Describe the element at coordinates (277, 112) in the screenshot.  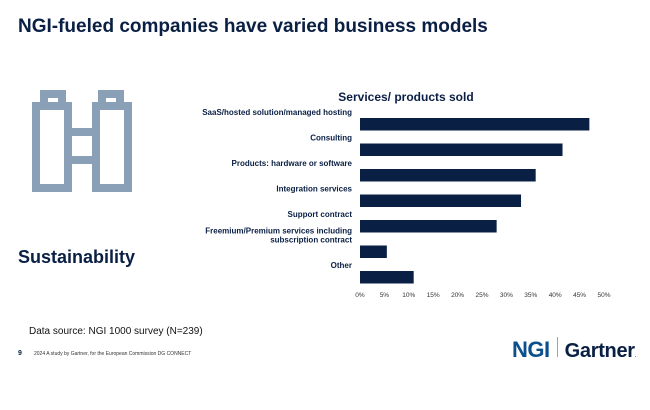
I see `category-label: SaaS/hosted solution/managed hosting` at that location.